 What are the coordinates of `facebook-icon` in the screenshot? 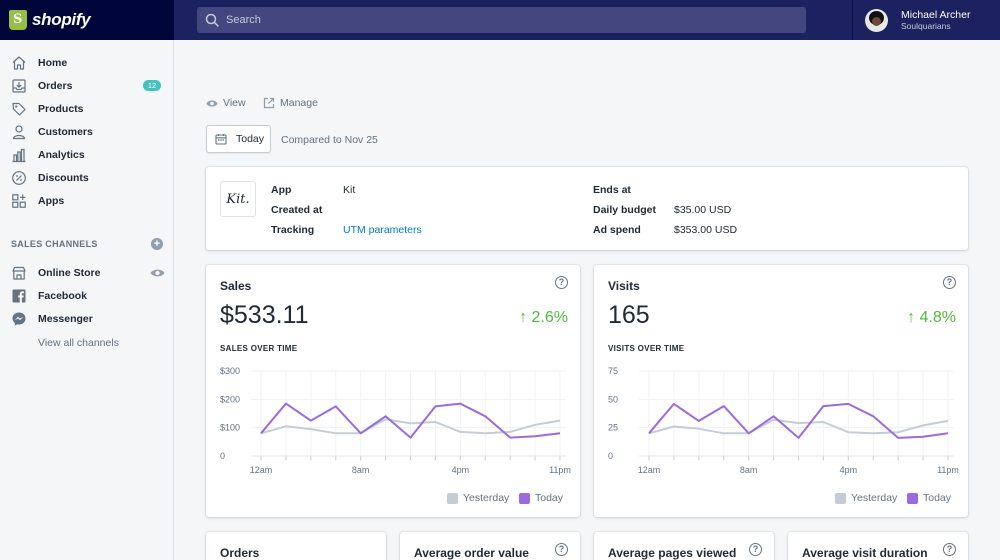 It's located at (19, 296).